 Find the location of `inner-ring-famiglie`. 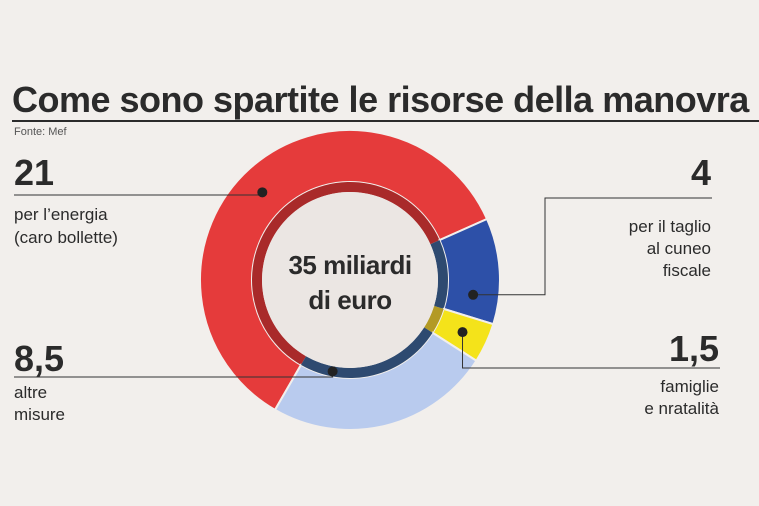

inner-ring-famiglie is located at coordinates (434, 319).